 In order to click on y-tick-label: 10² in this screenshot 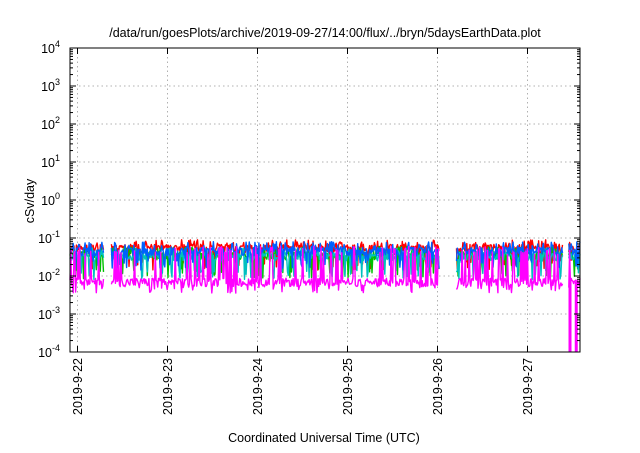, I will do `click(50, 123)`.